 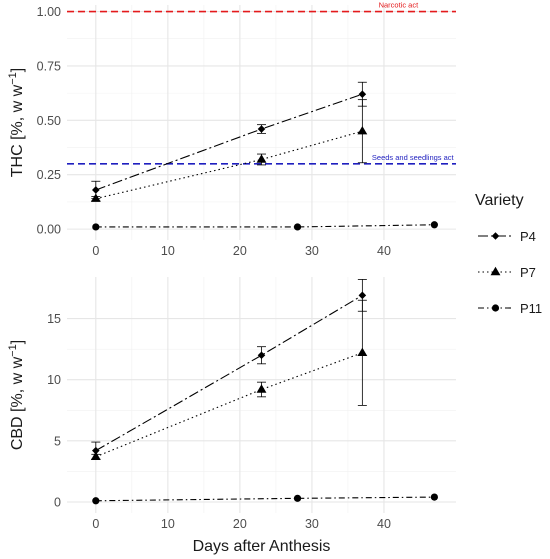 What do you see at coordinates (57, 441) in the screenshot?
I see `y-tick-label: 5` at bounding box center [57, 441].